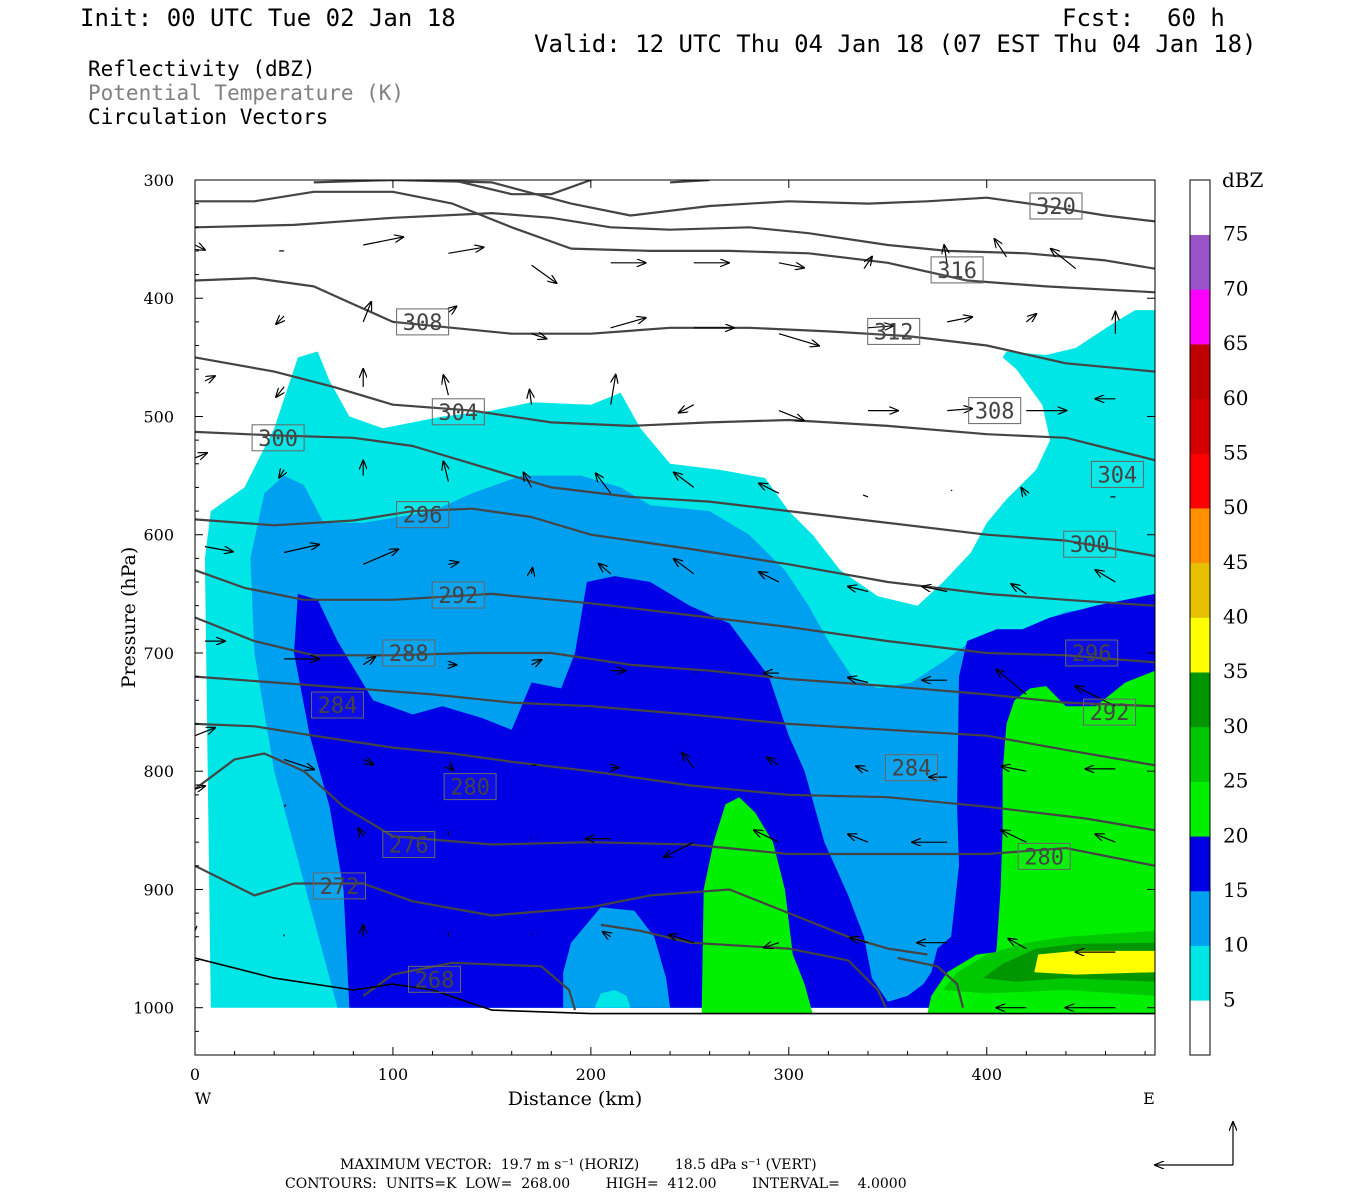  I want to click on svg-text: 272, so click(340, 887).